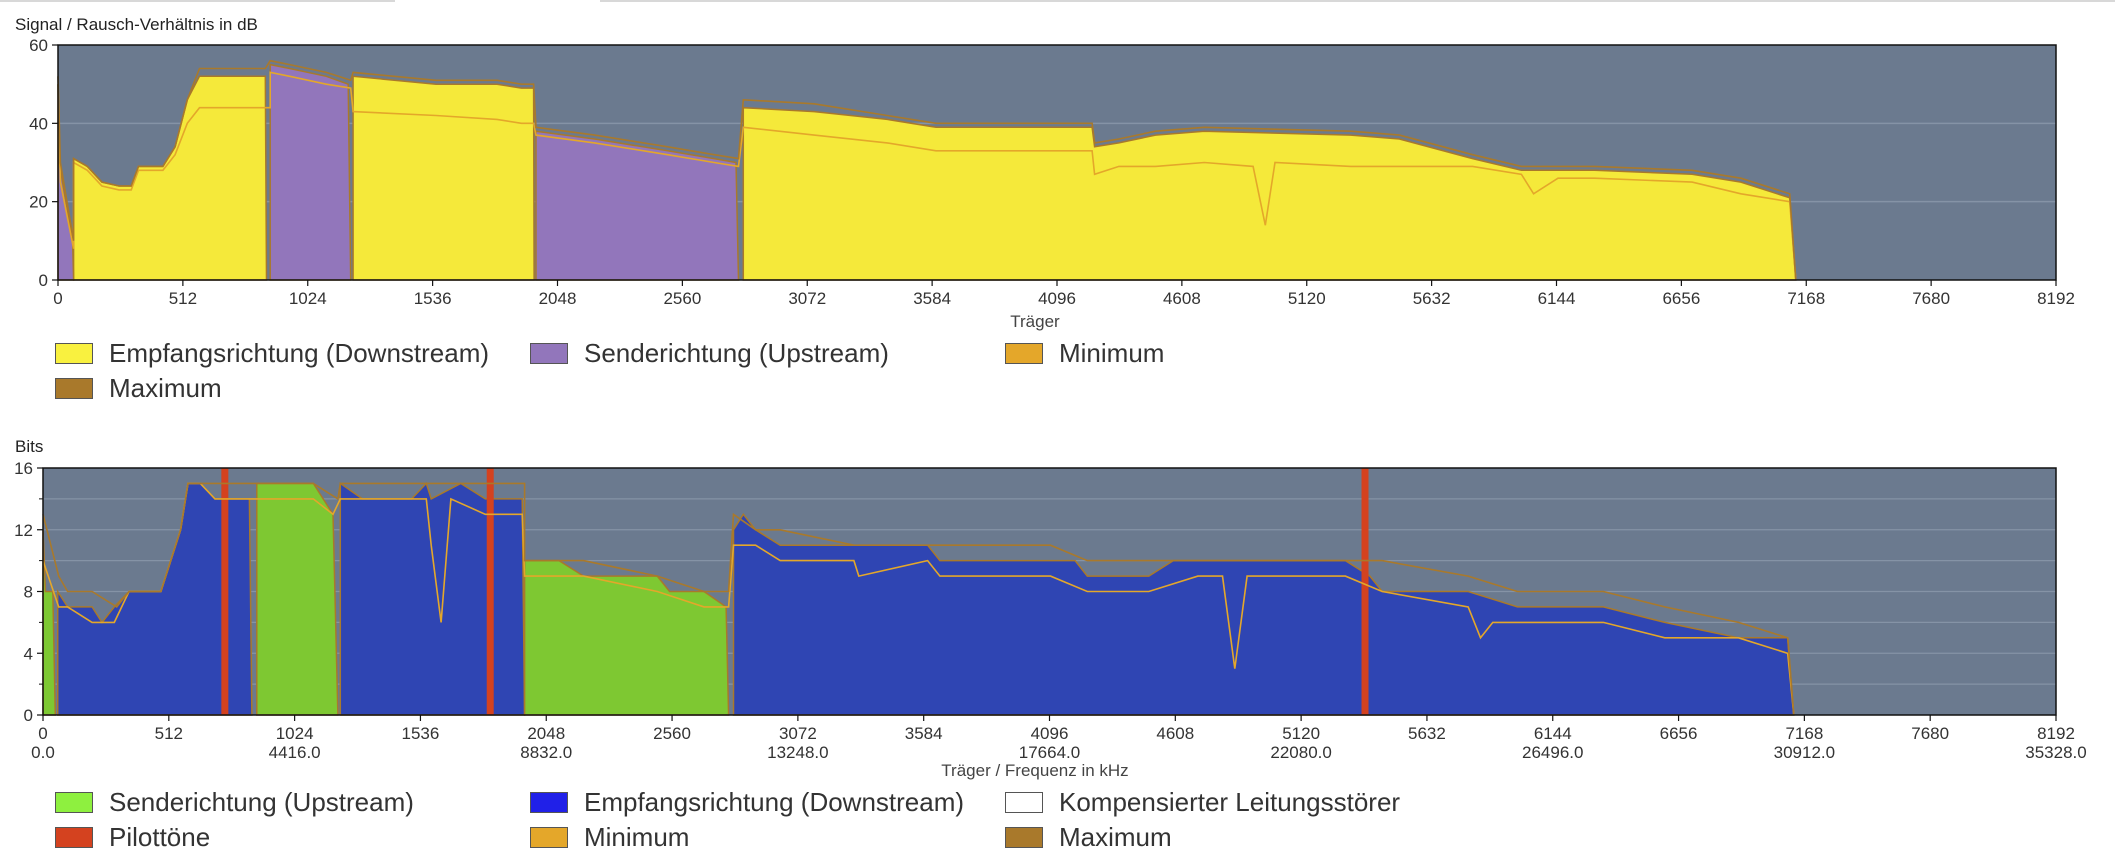 Image resolution: width=2115 pixels, height=867 pixels. I want to click on bits-y-tick-label: 4, so click(28, 653).